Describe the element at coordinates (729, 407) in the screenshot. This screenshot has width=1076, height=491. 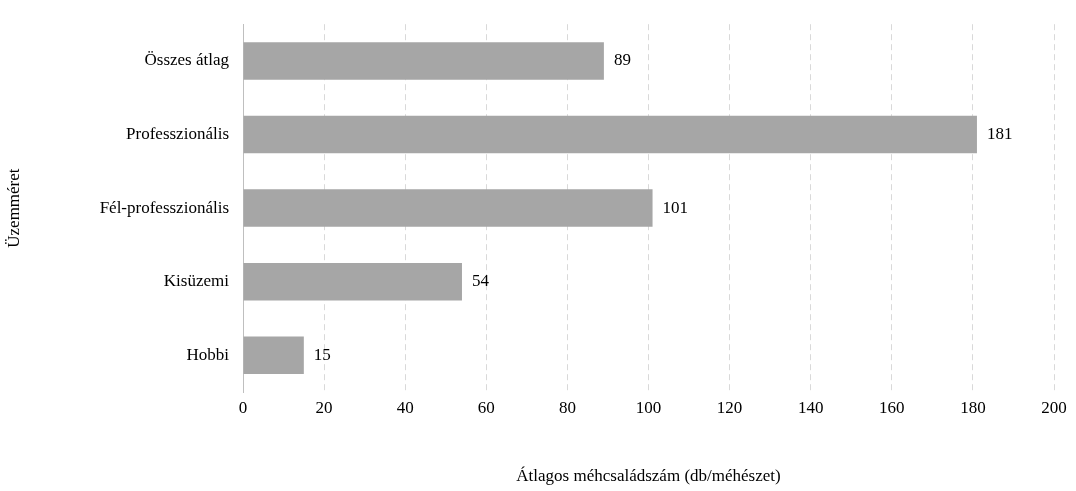
I see `x-tick-label: 120` at that location.